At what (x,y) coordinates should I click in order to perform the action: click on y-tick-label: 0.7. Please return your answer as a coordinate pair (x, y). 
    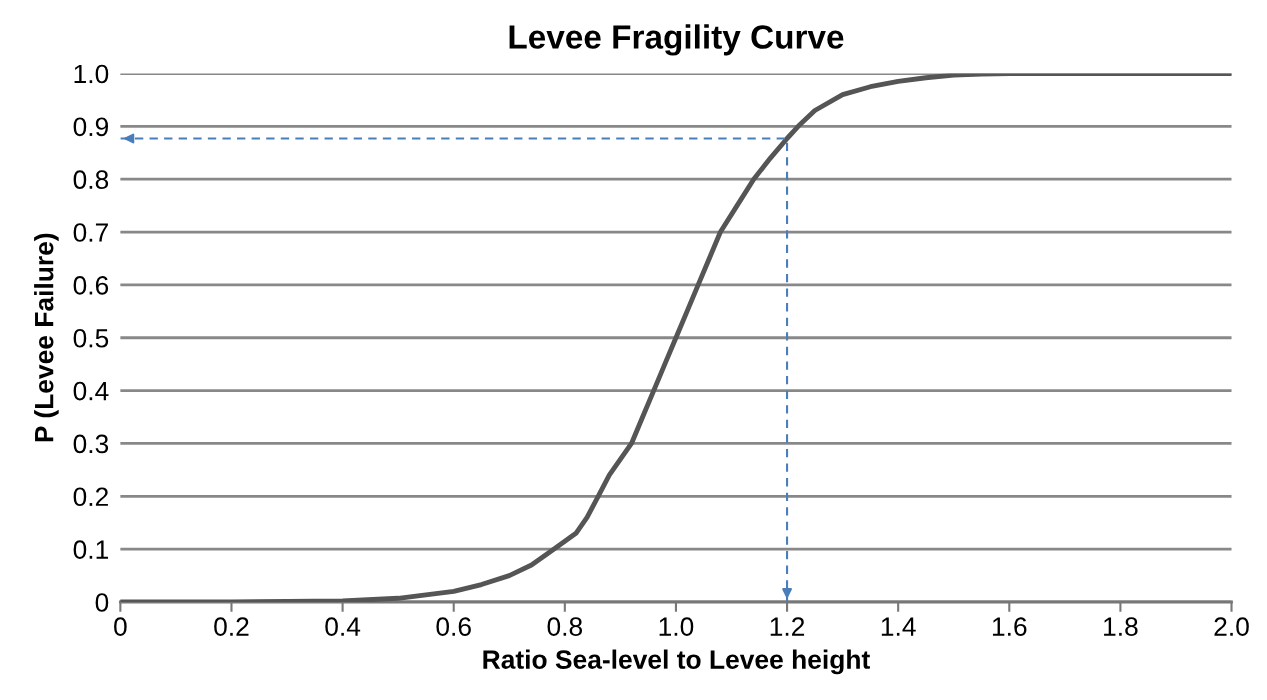
    Looking at the image, I should click on (90, 232).